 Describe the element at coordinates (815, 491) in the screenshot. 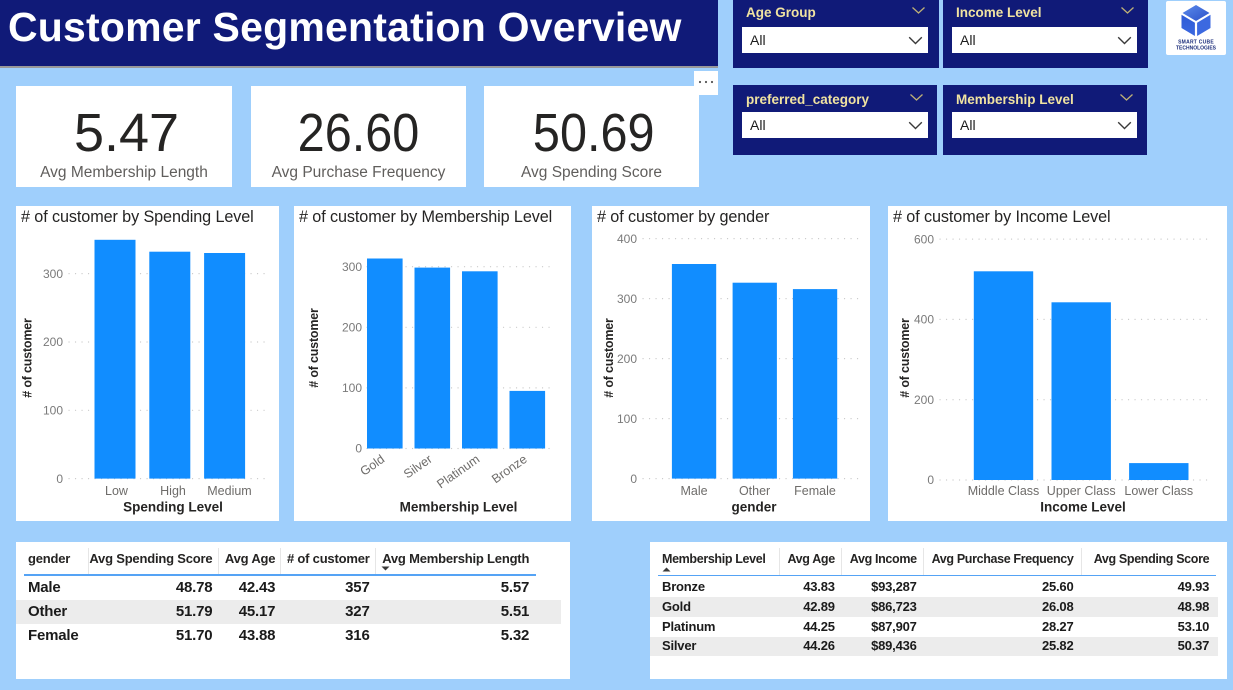

I see `svg-text: Female` at that location.